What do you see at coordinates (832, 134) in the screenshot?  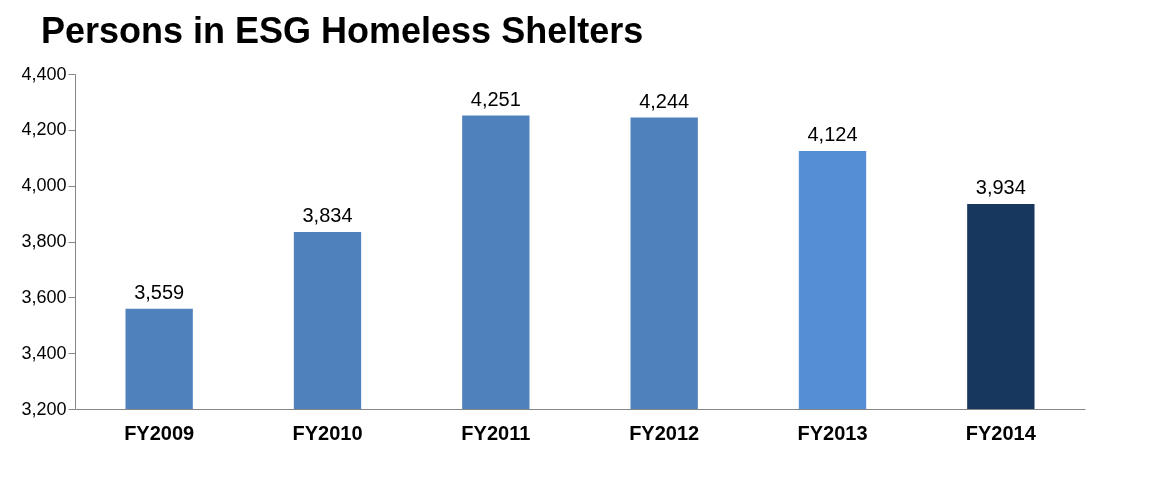 I see `data-label: 4,124` at bounding box center [832, 134].